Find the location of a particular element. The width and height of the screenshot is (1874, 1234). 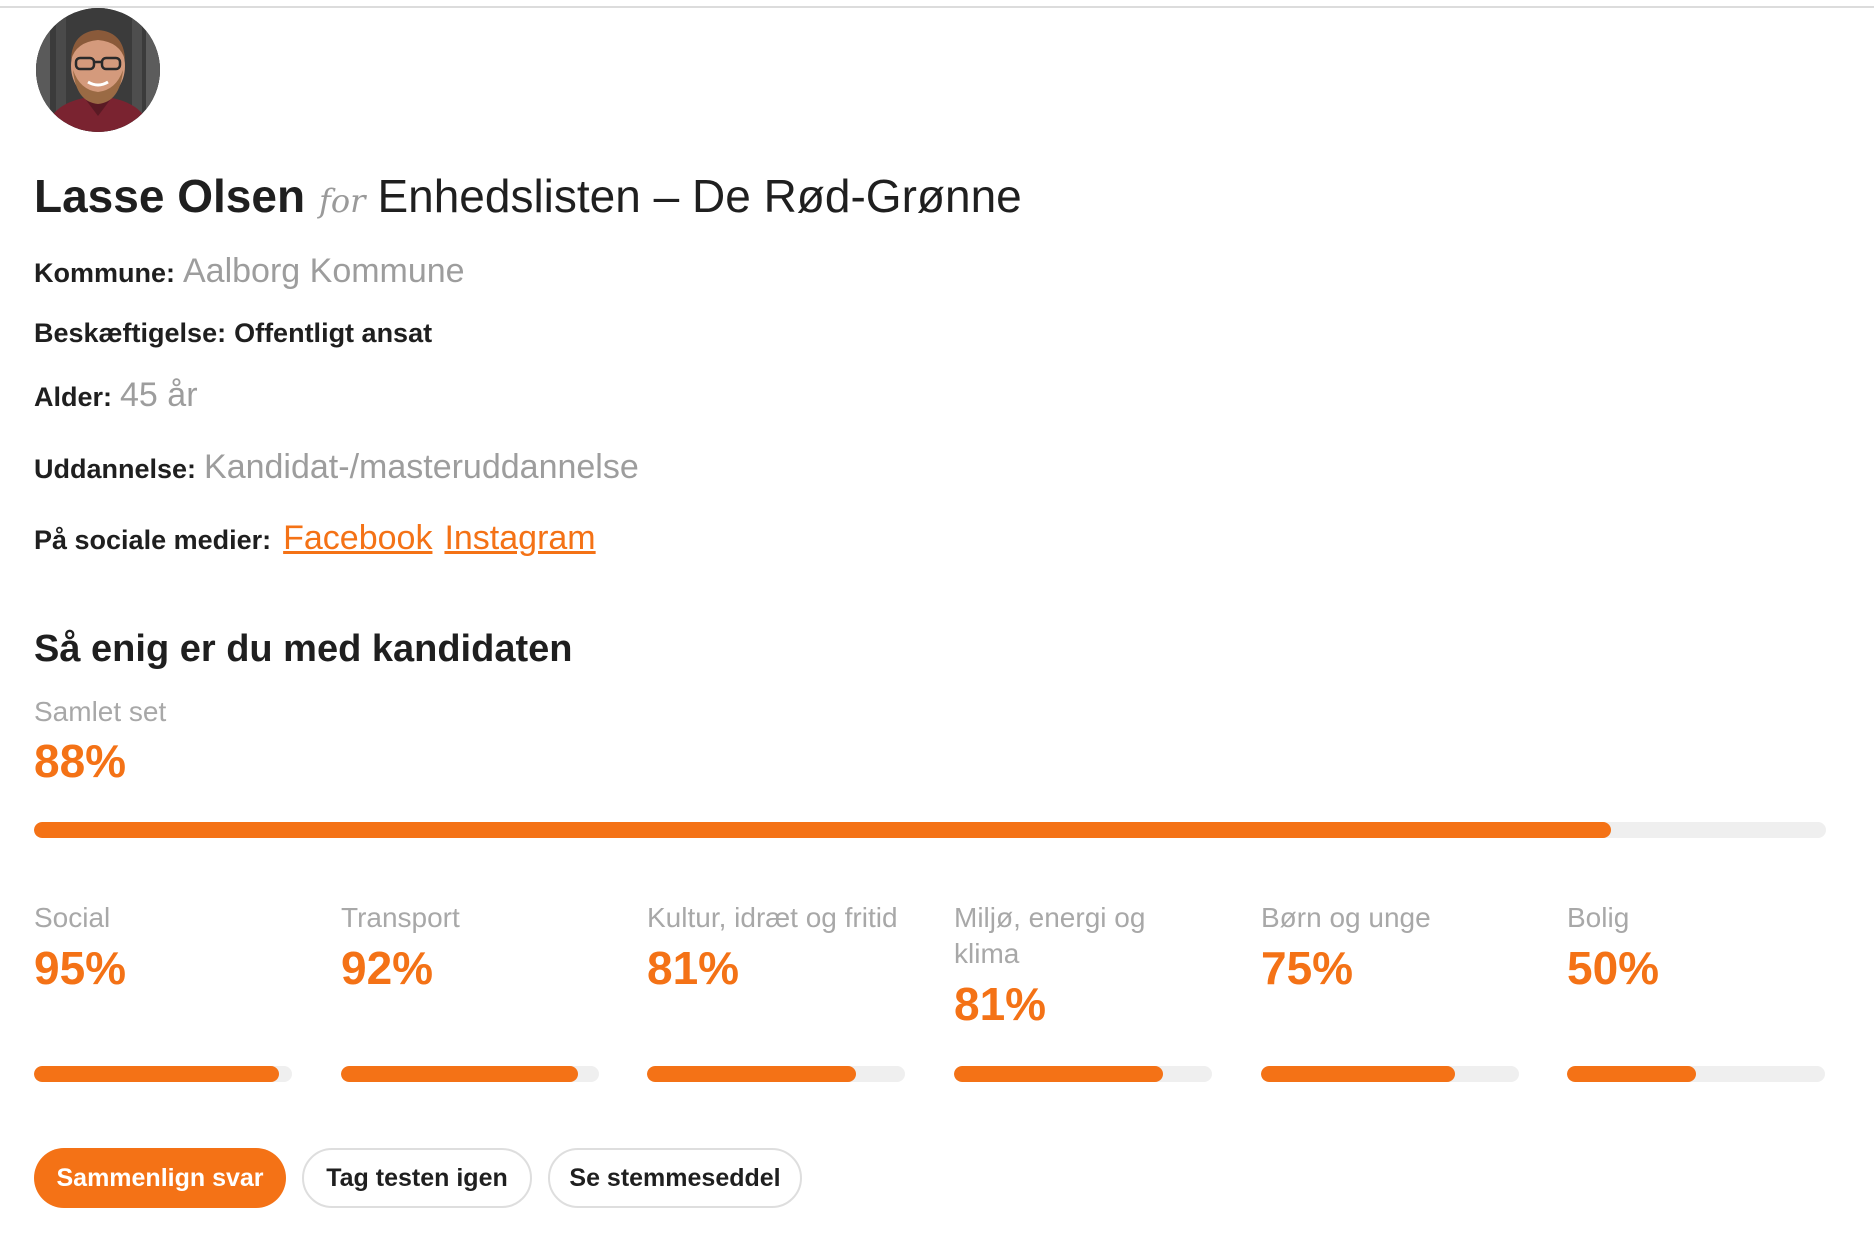

retake-test-button: Tag testen igen is located at coordinates (417, 1178).